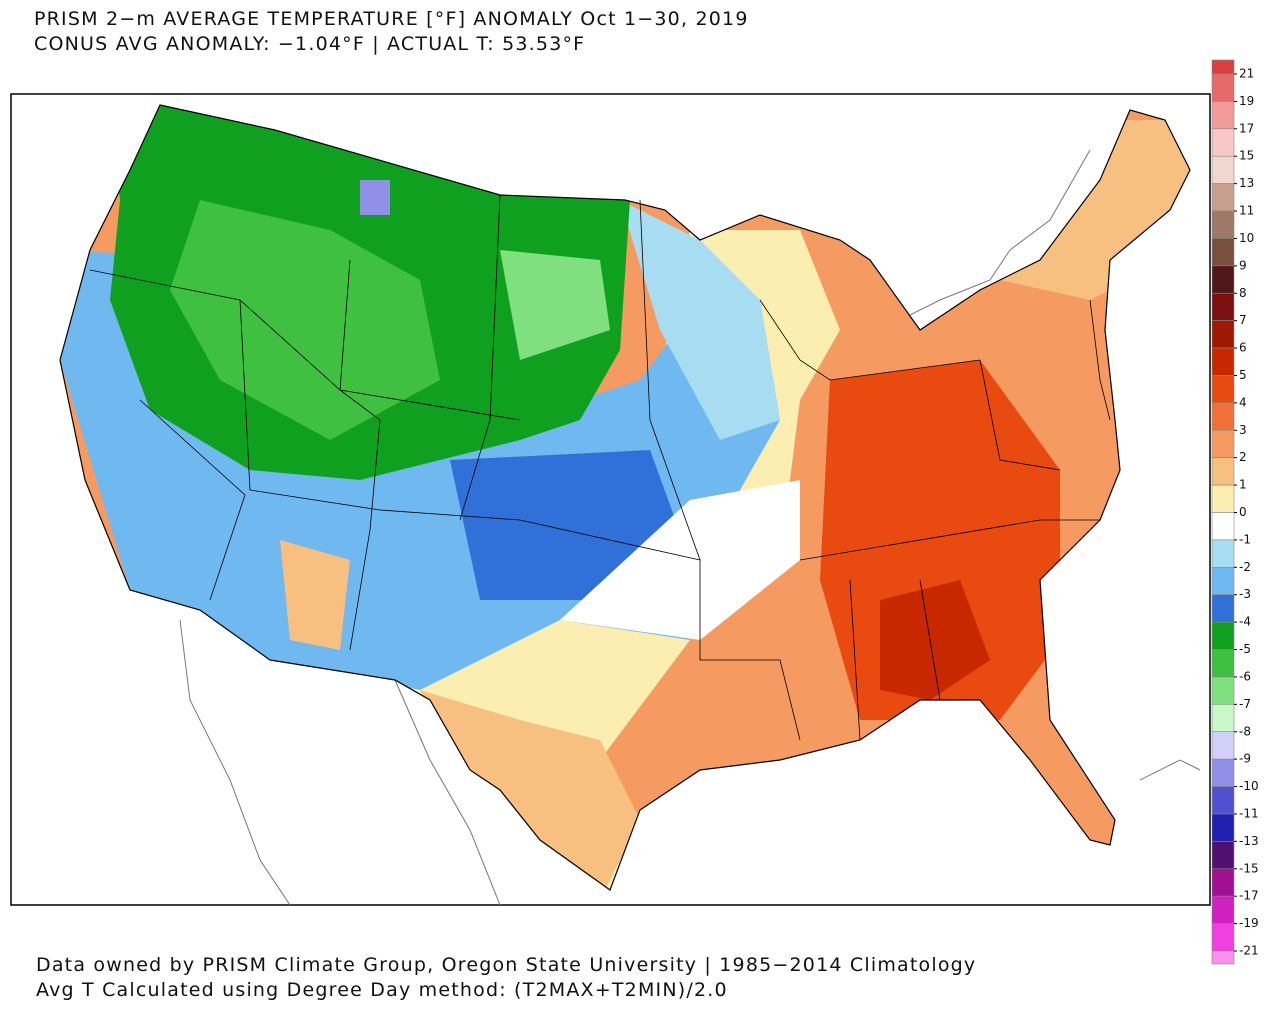  What do you see at coordinates (1245, 539) in the screenshot?
I see `colorbar-label: -1` at bounding box center [1245, 539].